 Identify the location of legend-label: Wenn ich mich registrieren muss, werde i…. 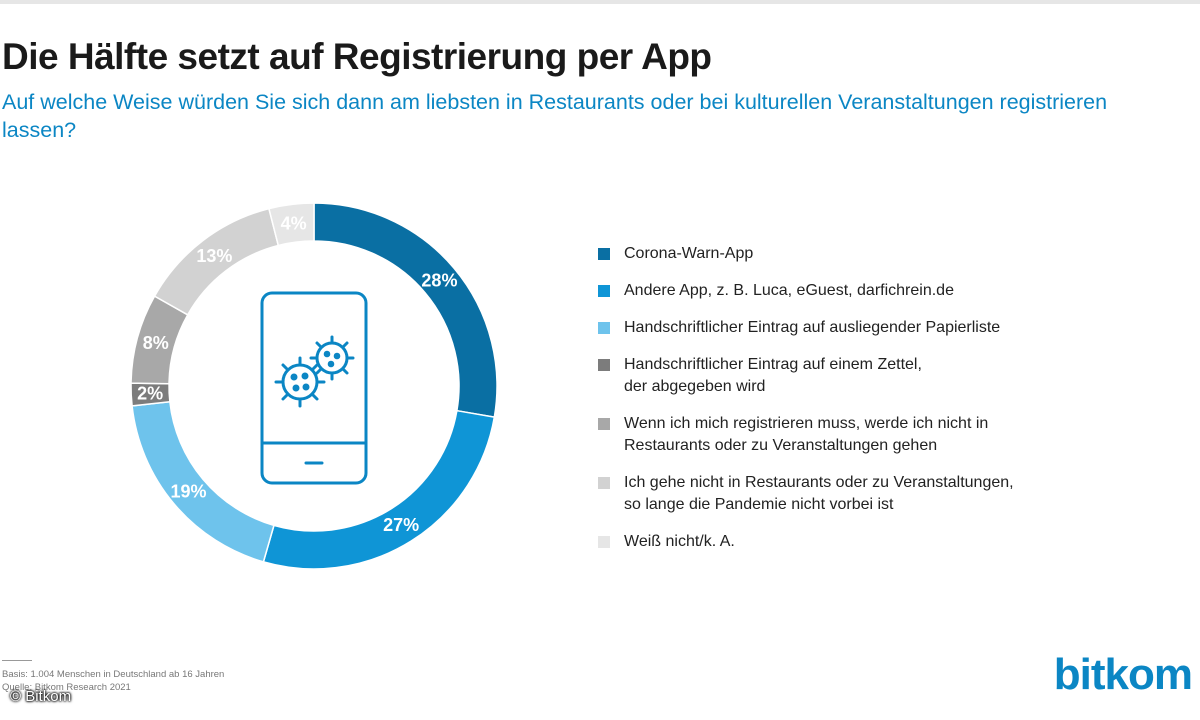
(806, 423).